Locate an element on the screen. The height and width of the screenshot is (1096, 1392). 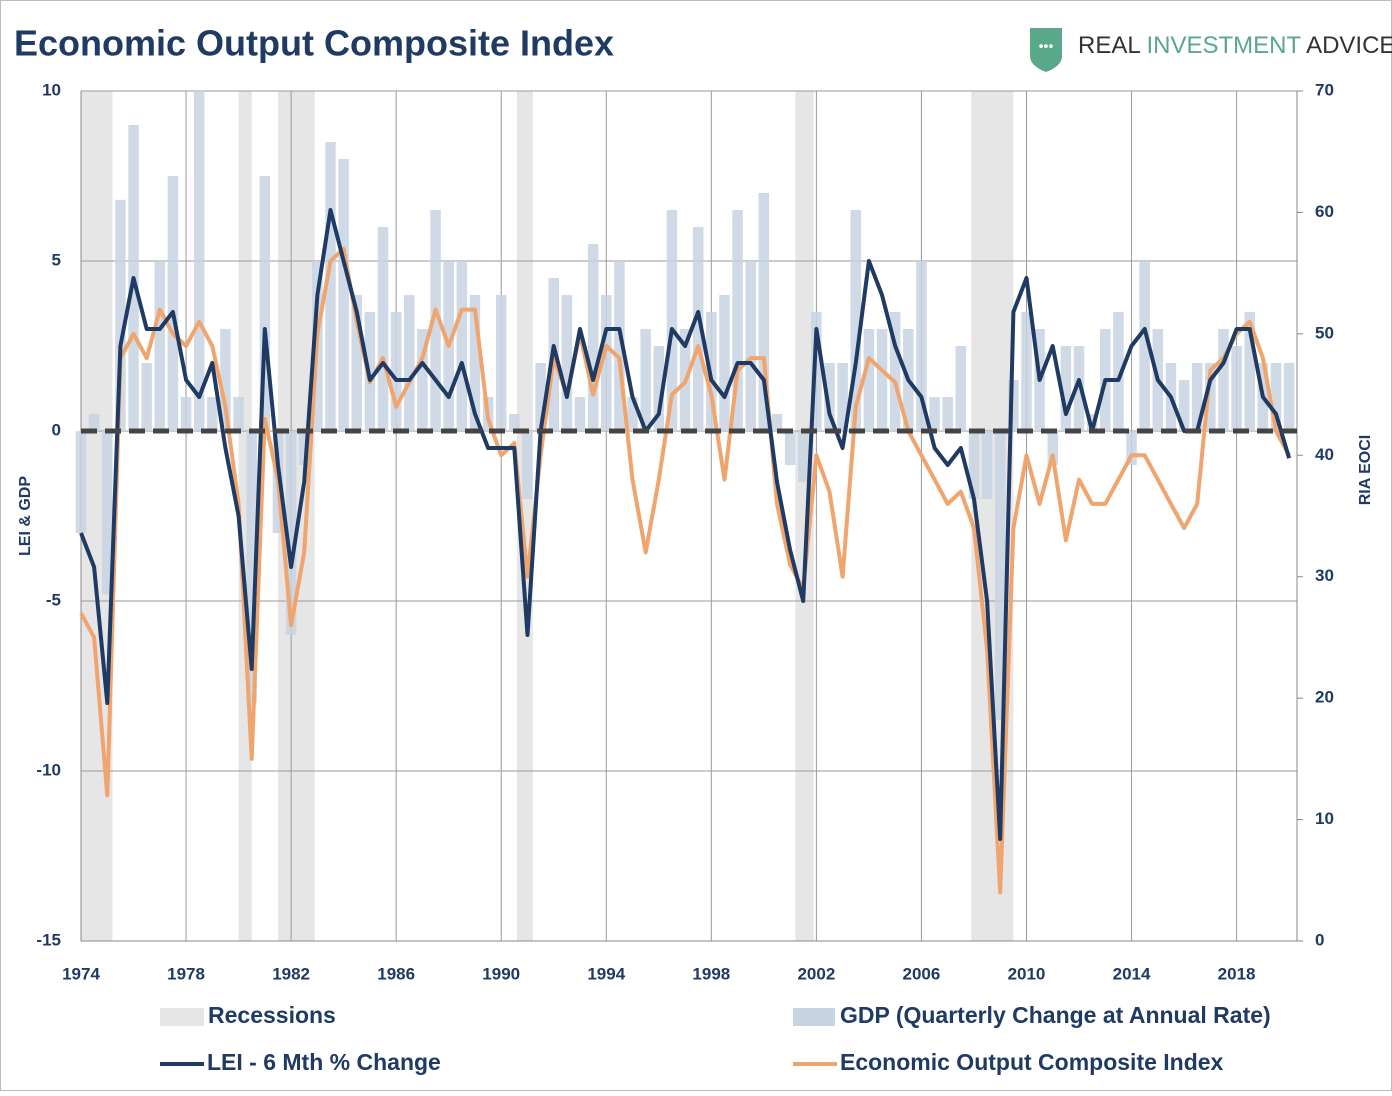
x-tick-label: 1974 is located at coordinates (81, 973).